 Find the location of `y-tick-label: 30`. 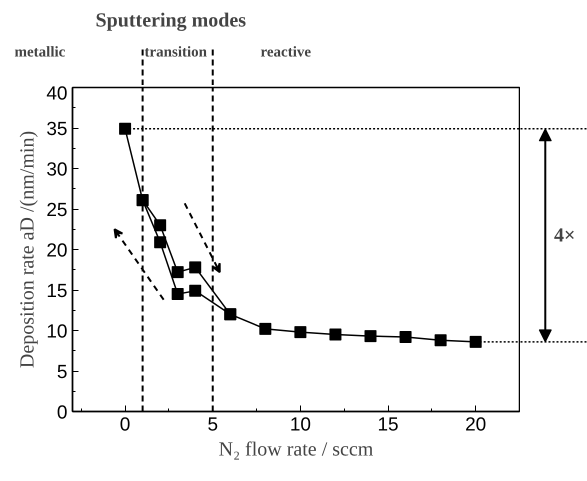

y-tick-label: 30 is located at coordinates (57, 170).